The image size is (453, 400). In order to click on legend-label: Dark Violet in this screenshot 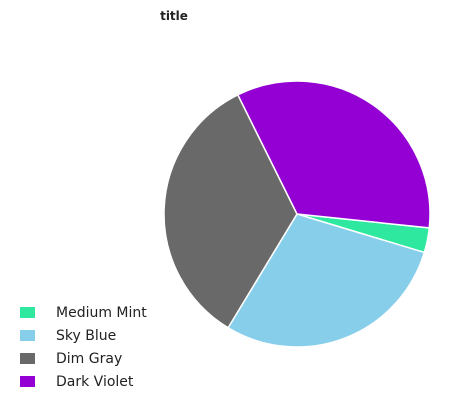, I will do `click(95, 381)`.